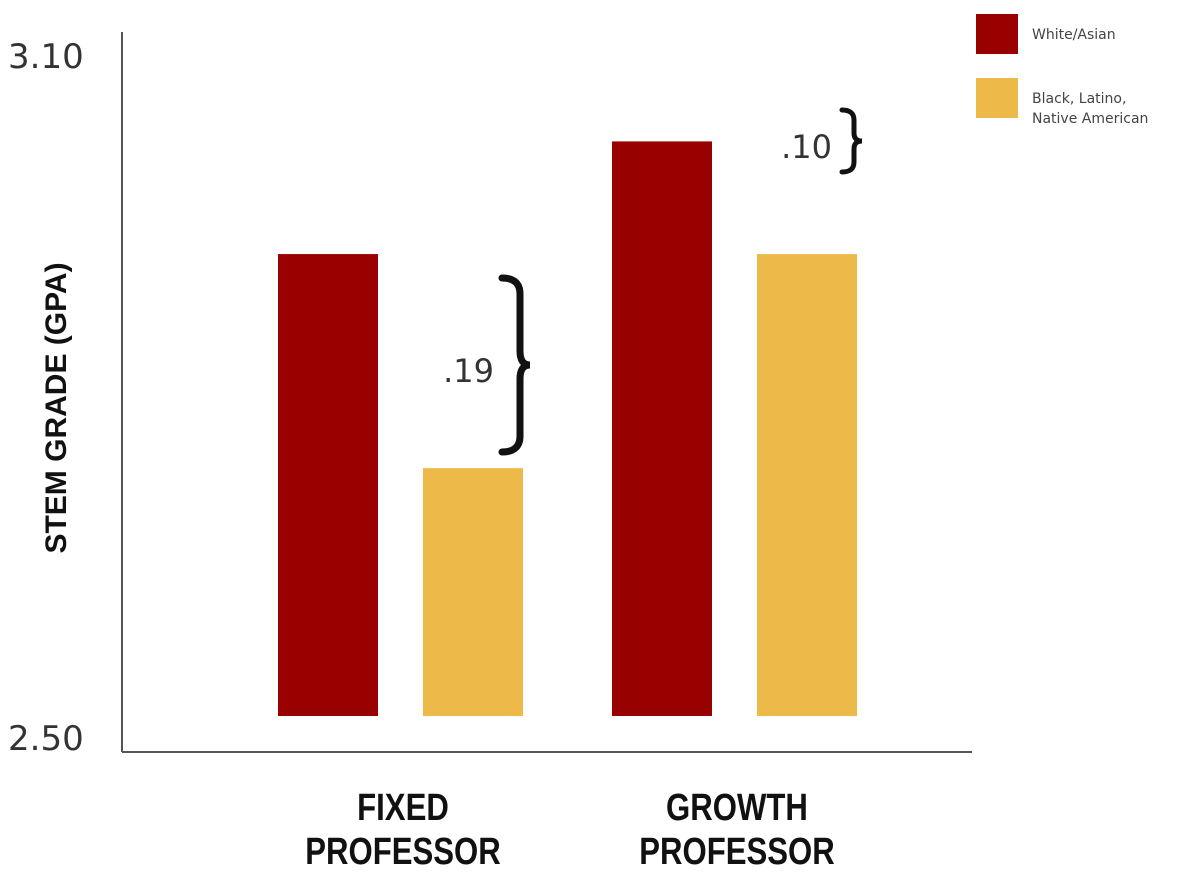  I want to click on bar-black-latino-native-american-growth, so click(807, 485).